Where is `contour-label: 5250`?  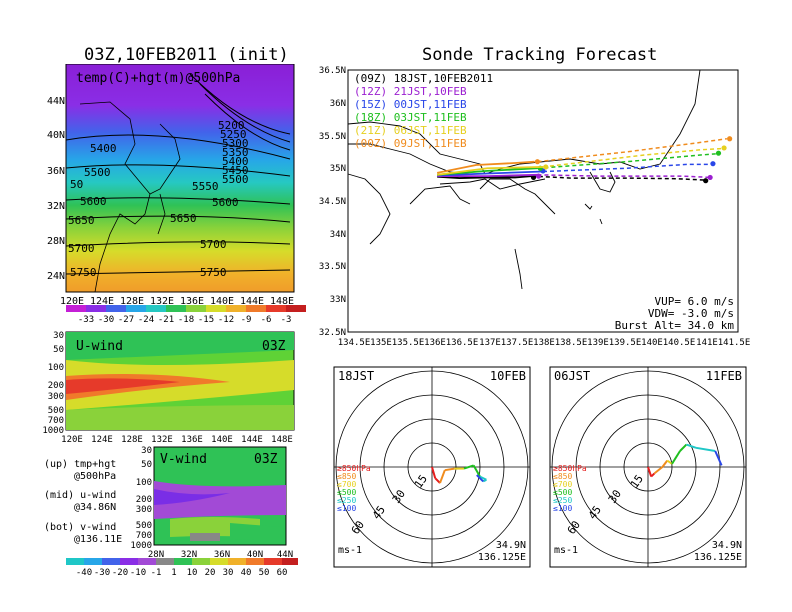 contour-label: 5250 is located at coordinates (233, 134).